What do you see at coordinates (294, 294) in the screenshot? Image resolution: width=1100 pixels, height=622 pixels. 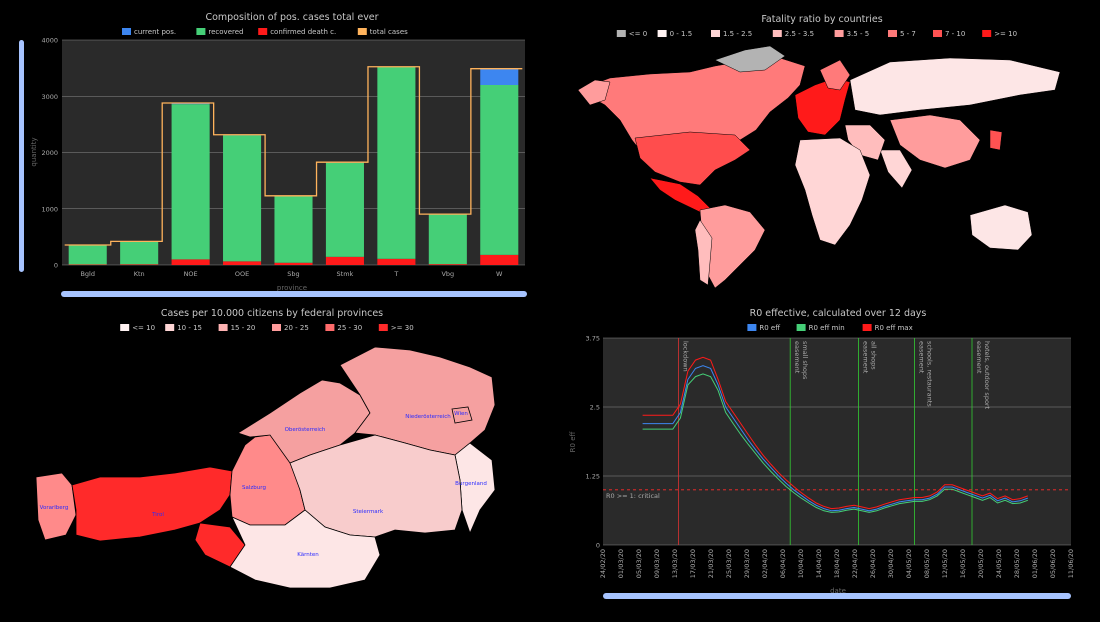 I see `bar-x-scrollbar` at bounding box center [294, 294].